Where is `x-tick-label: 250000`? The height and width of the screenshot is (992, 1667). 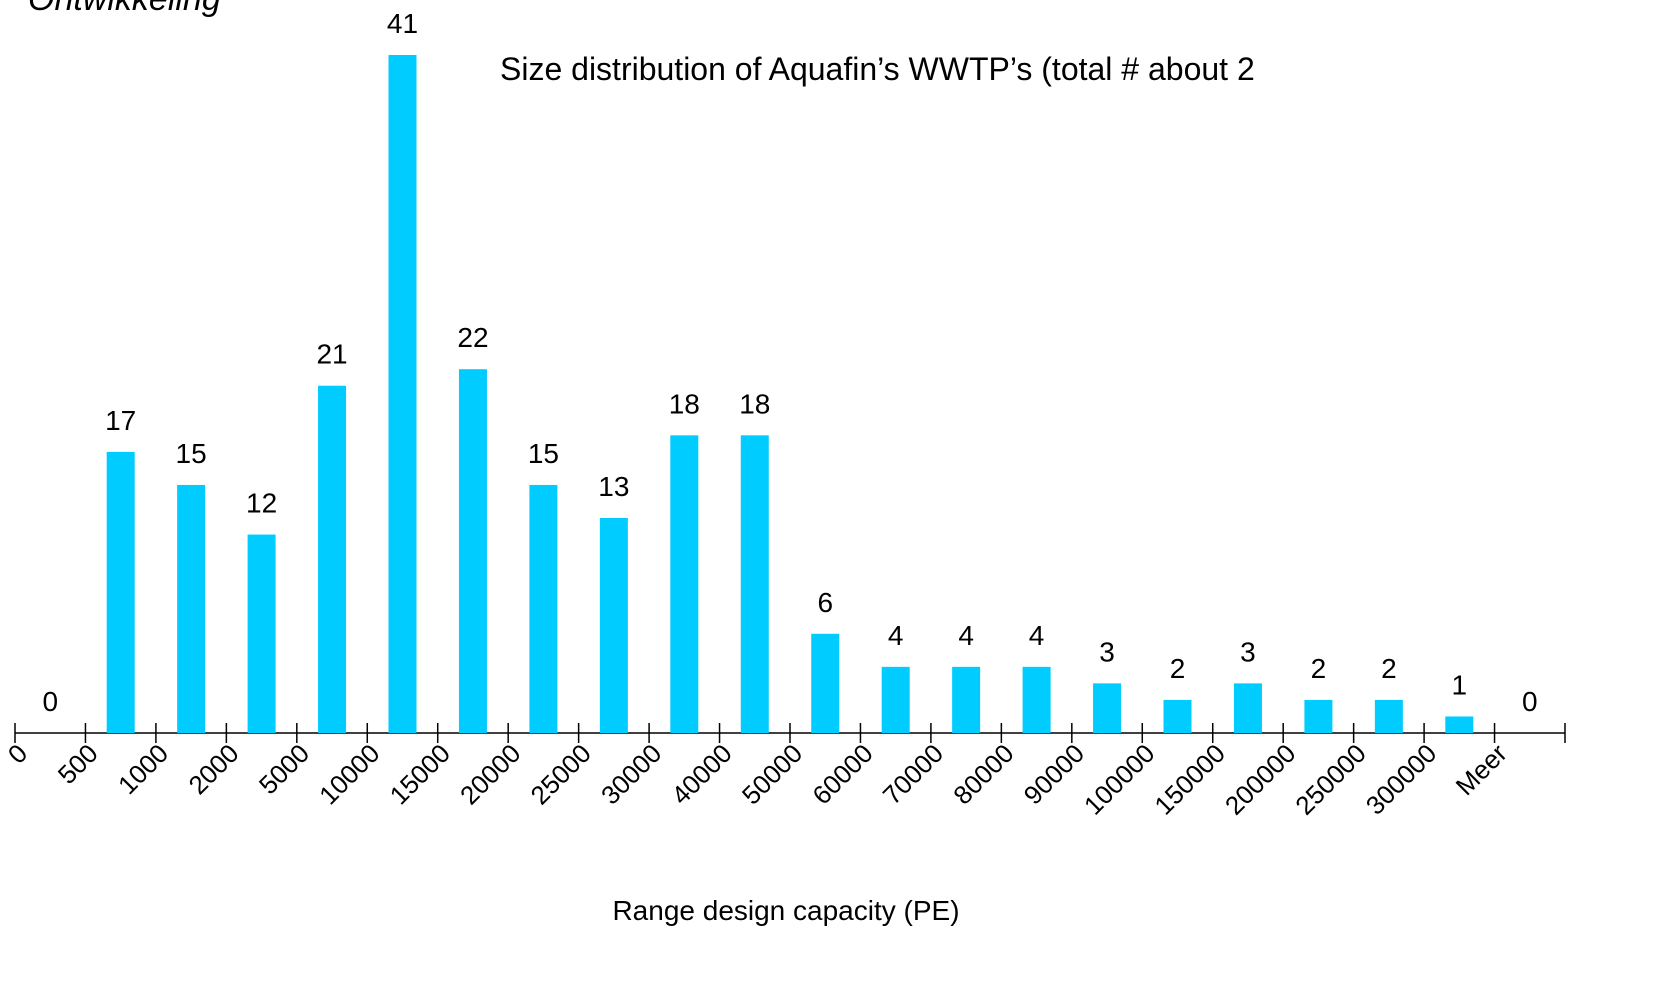 x-tick-label: 250000 is located at coordinates (1330, 779).